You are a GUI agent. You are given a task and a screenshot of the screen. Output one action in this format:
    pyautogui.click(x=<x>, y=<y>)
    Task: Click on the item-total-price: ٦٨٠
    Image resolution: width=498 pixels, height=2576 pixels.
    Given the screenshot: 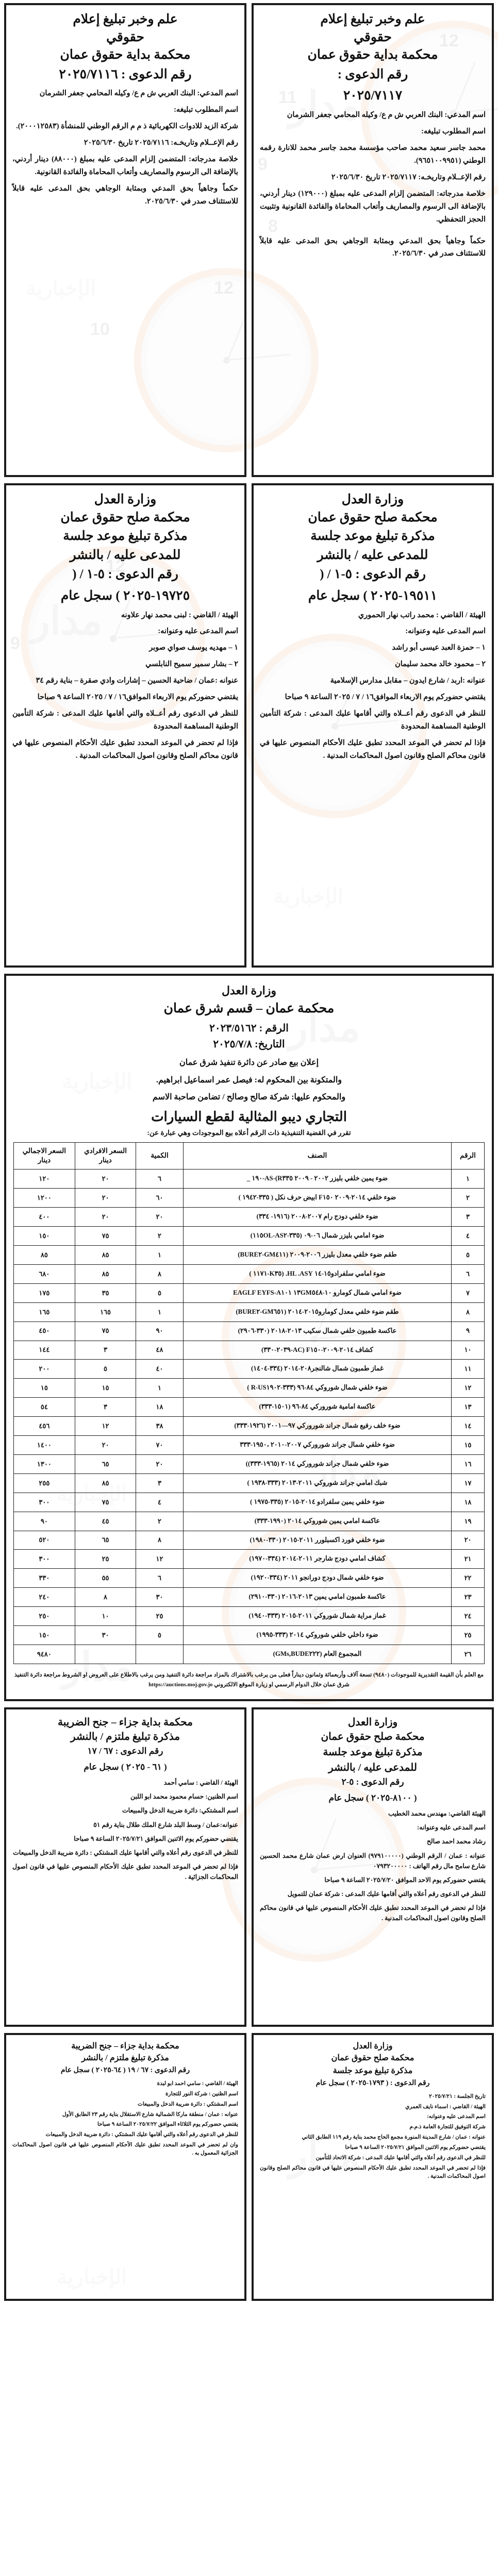 What is the action you would take?
    pyautogui.click(x=44, y=1274)
    